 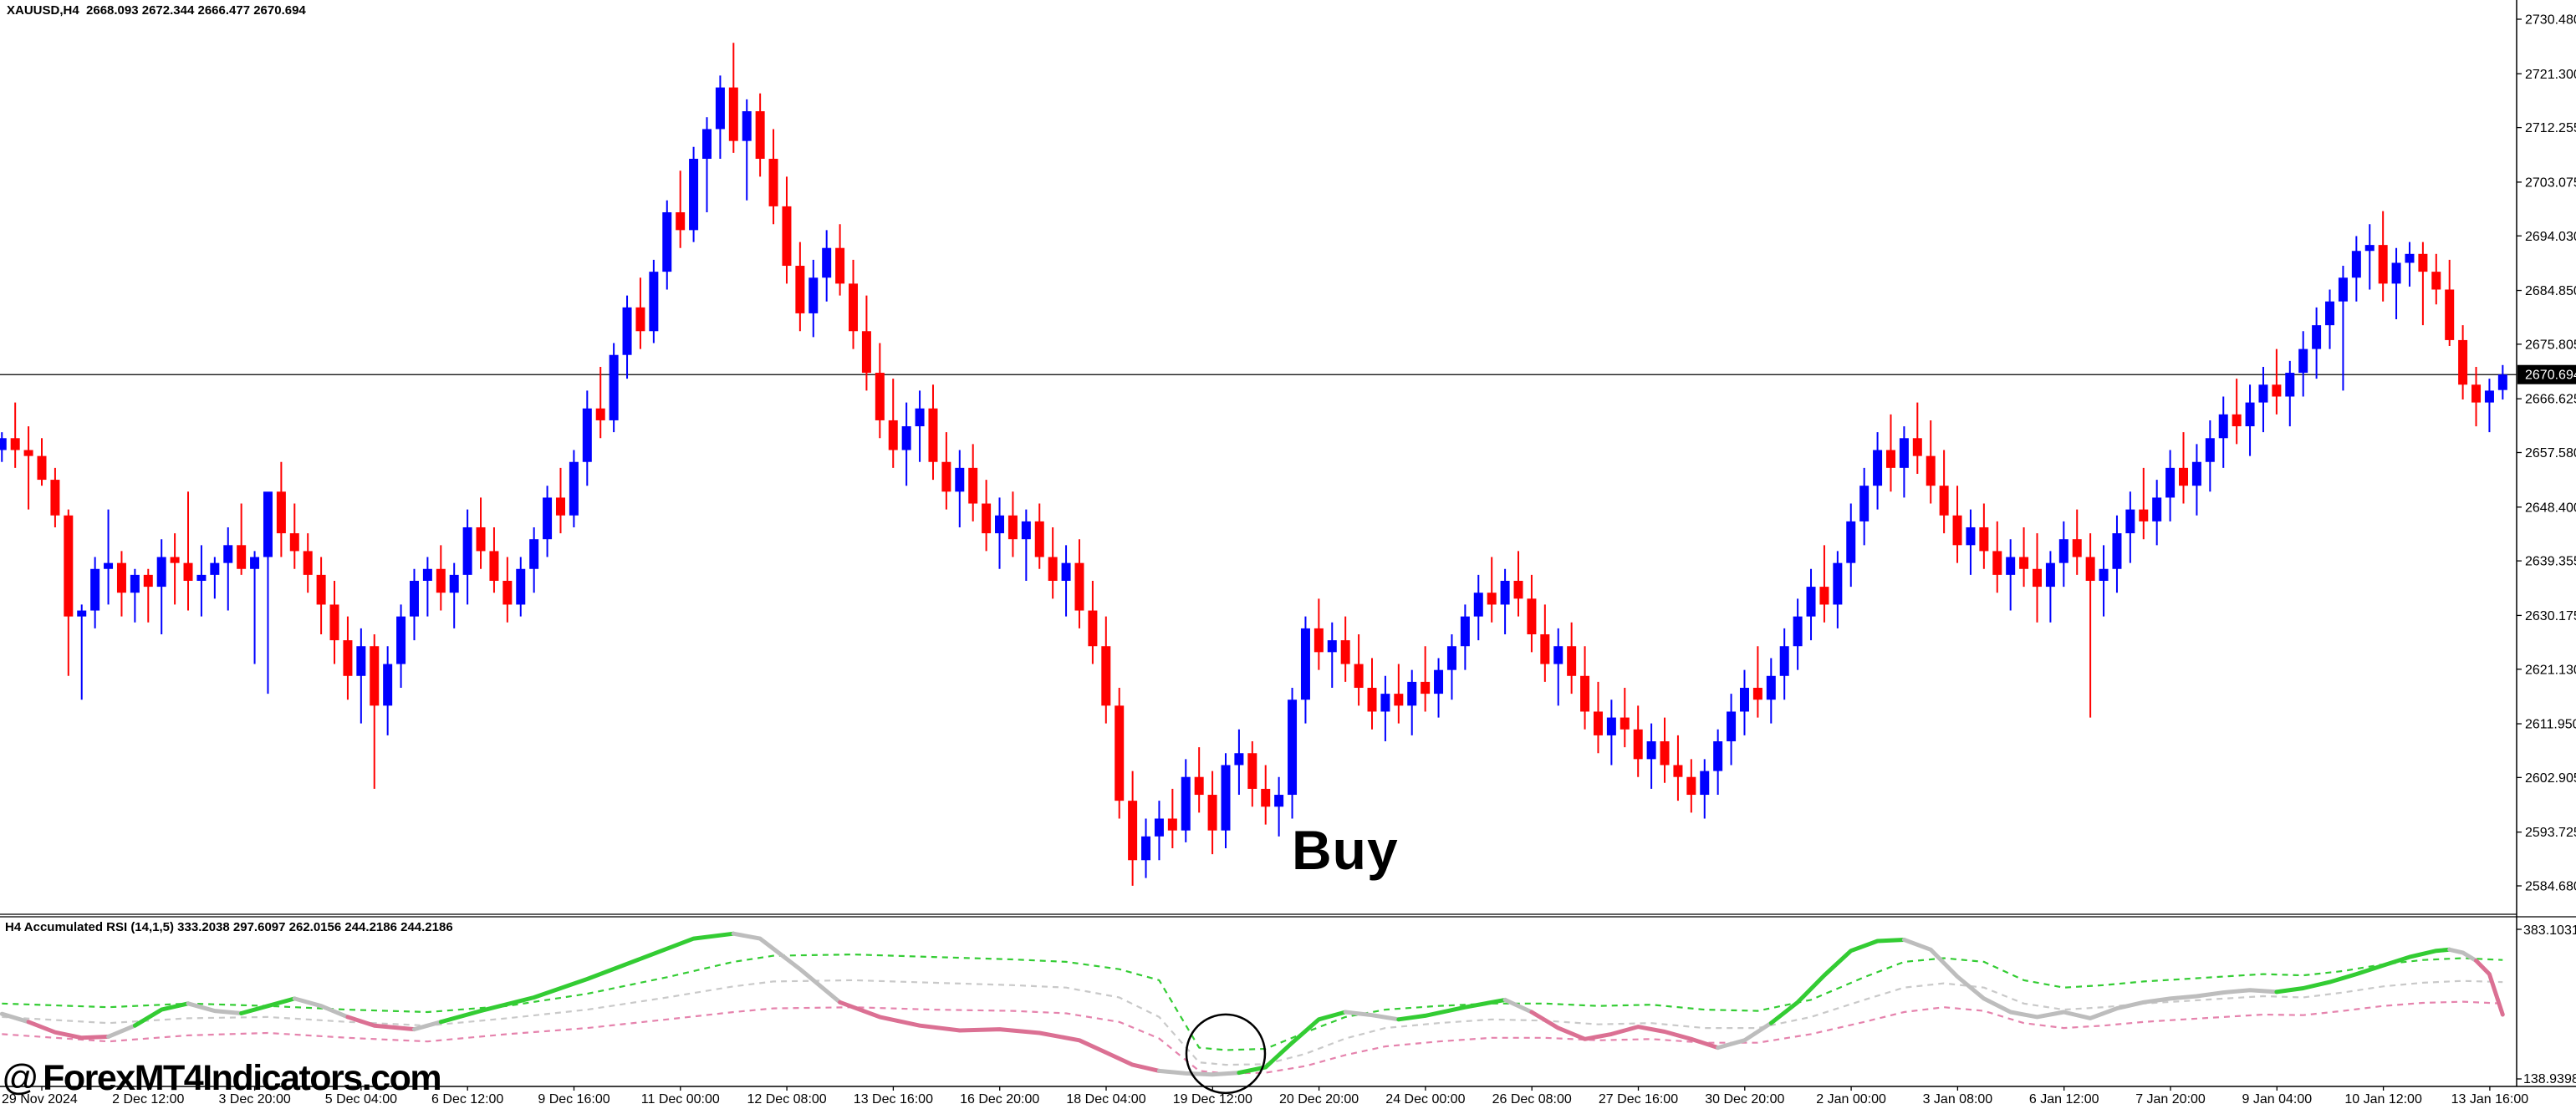 What do you see at coordinates (2550, 1079) in the screenshot?
I see `indicator-axis-label: 138.9398` at bounding box center [2550, 1079].